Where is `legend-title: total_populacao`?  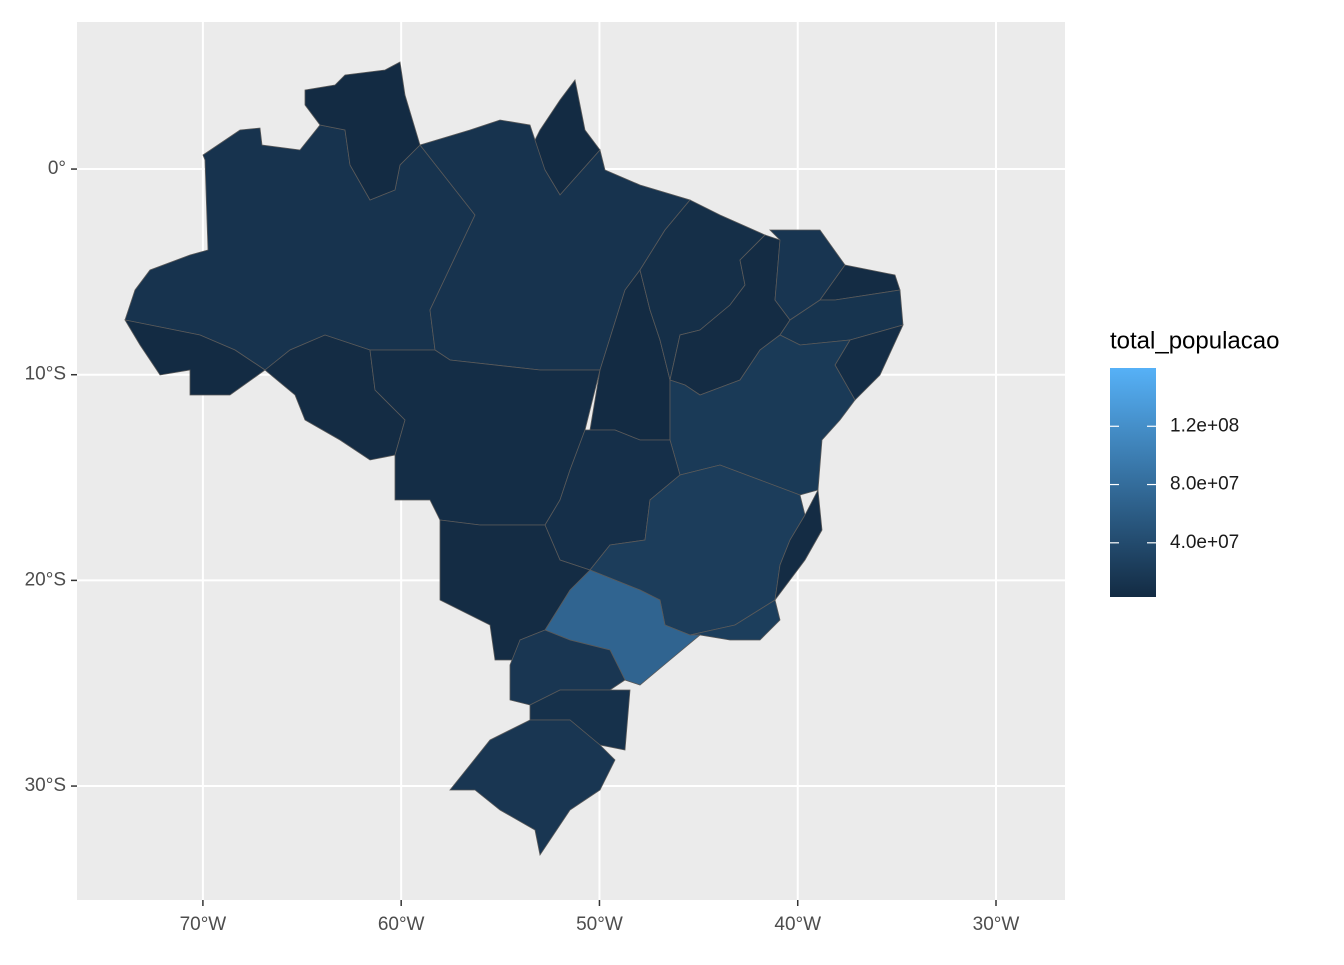
legend-title: total_populacao is located at coordinates (1194, 340).